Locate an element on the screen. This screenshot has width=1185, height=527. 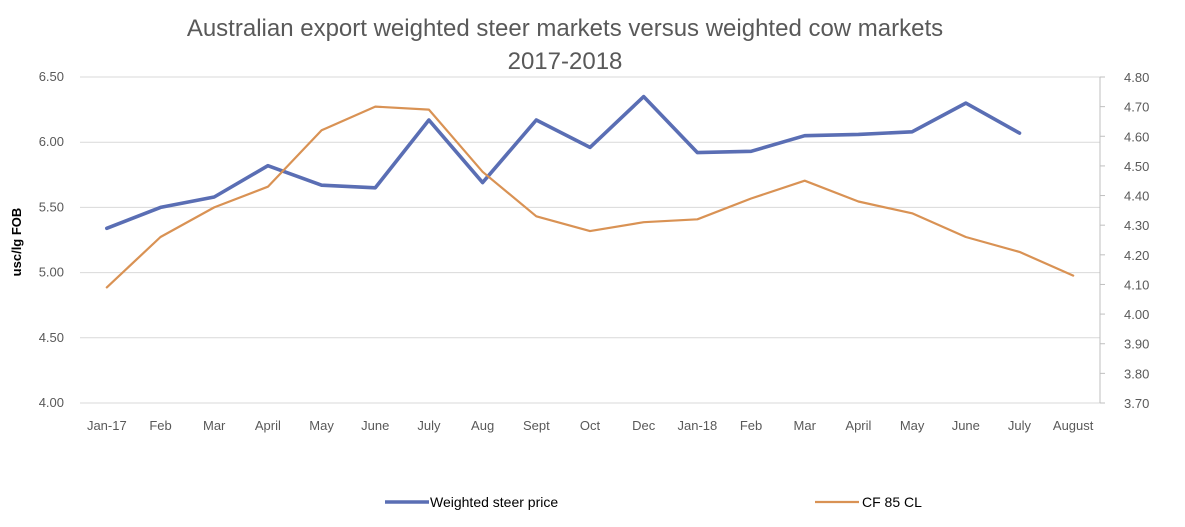
y-right-tick-label: 4.50 is located at coordinates (1136, 166).